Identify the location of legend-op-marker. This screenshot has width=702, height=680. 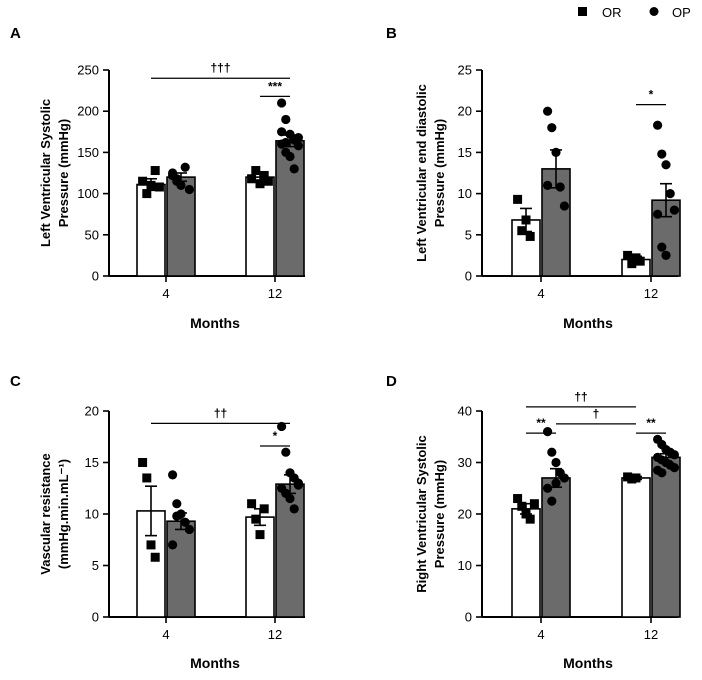
(654, 11).